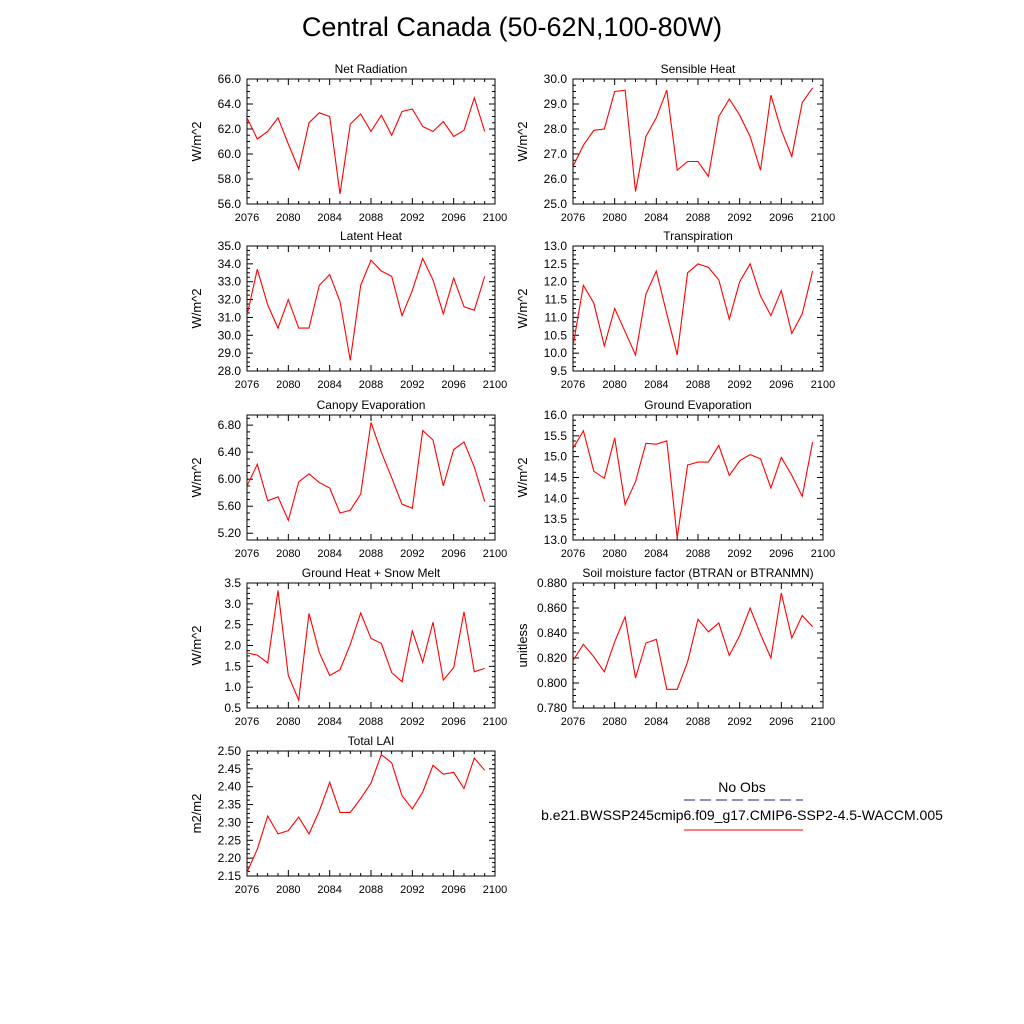 The image size is (1024, 1024). What do you see at coordinates (512, 27) in the screenshot?
I see `figure-title: Central Canada (50-62N,100-80W)` at bounding box center [512, 27].